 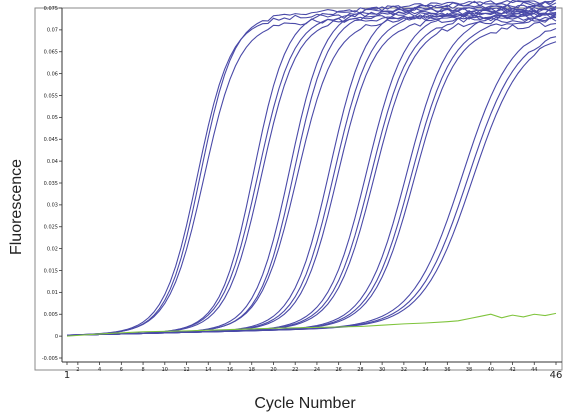 What do you see at coordinates (338, 370) in the screenshot?
I see `x-tick-label: 26` at bounding box center [338, 370].